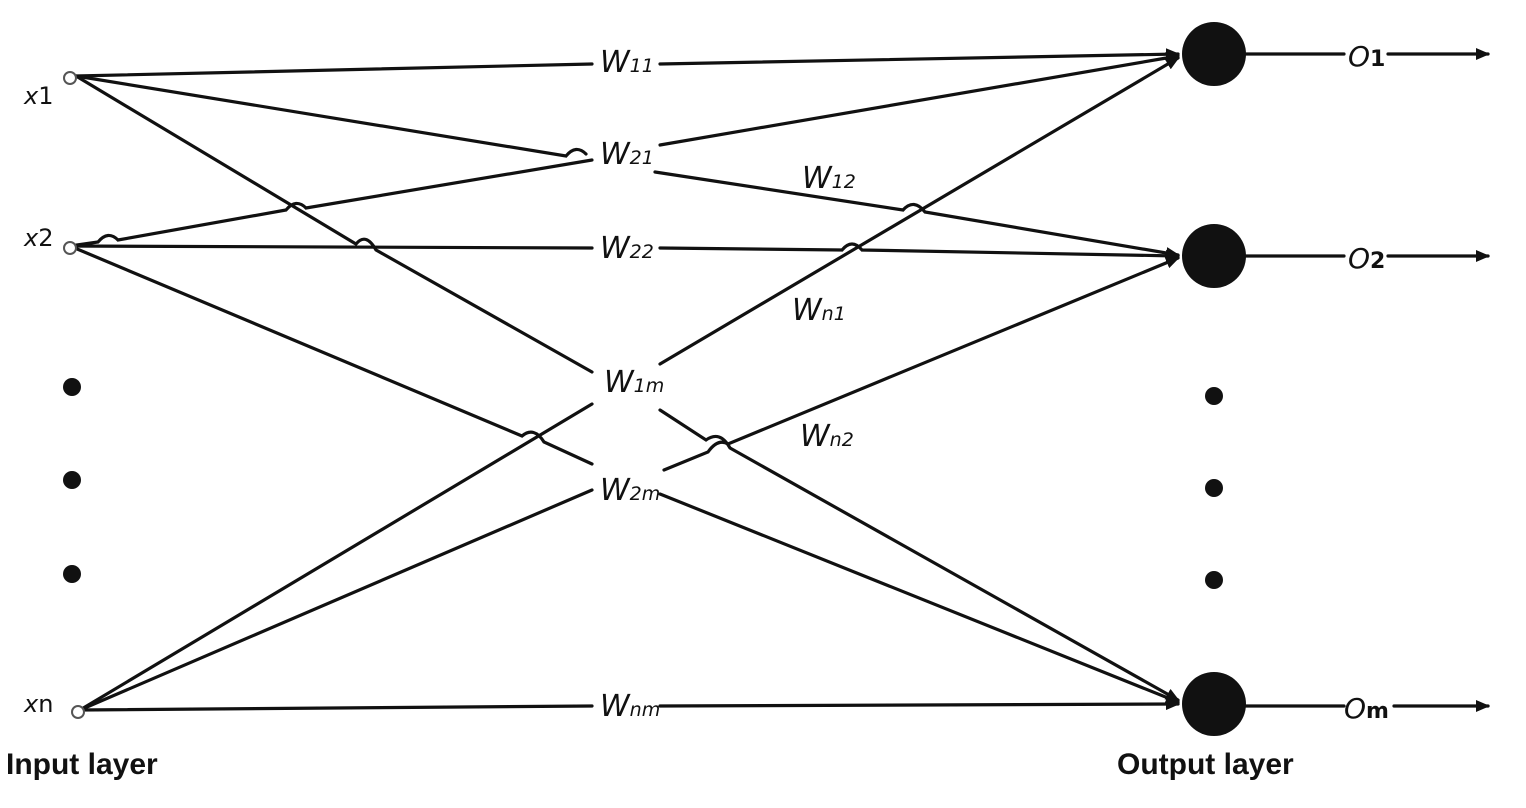 The image size is (1526, 808). What do you see at coordinates (1366, 258) in the screenshot?
I see `output-label-2: O2` at bounding box center [1366, 258].